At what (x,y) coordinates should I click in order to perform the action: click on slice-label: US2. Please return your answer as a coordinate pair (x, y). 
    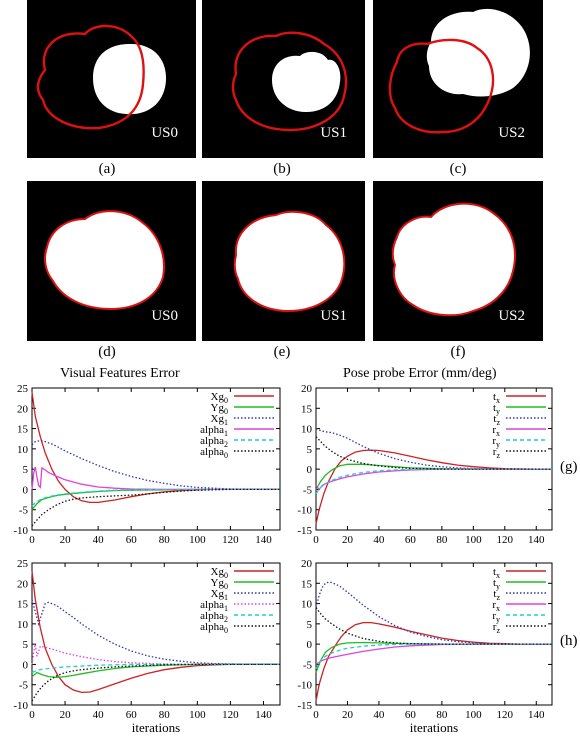
    Looking at the image, I should click on (511, 133).